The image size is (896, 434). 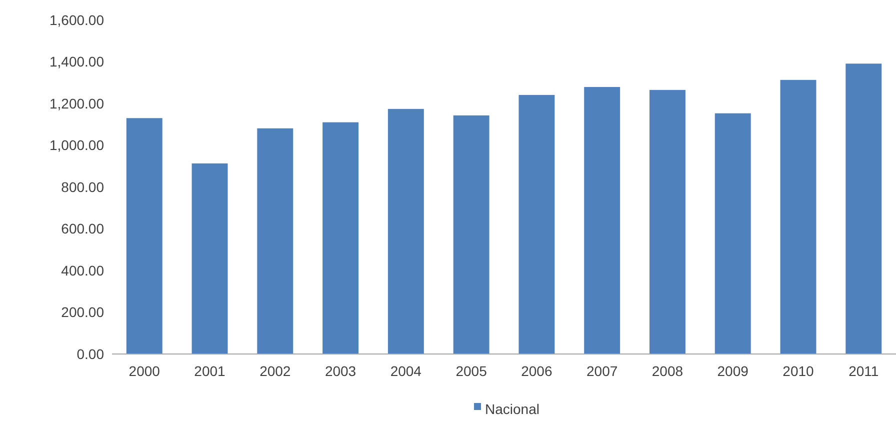 What do you see at coordinates (82, 186) in the screenshot?
I see `y-tick-label: 800.00` at bounding box center [82, 186].